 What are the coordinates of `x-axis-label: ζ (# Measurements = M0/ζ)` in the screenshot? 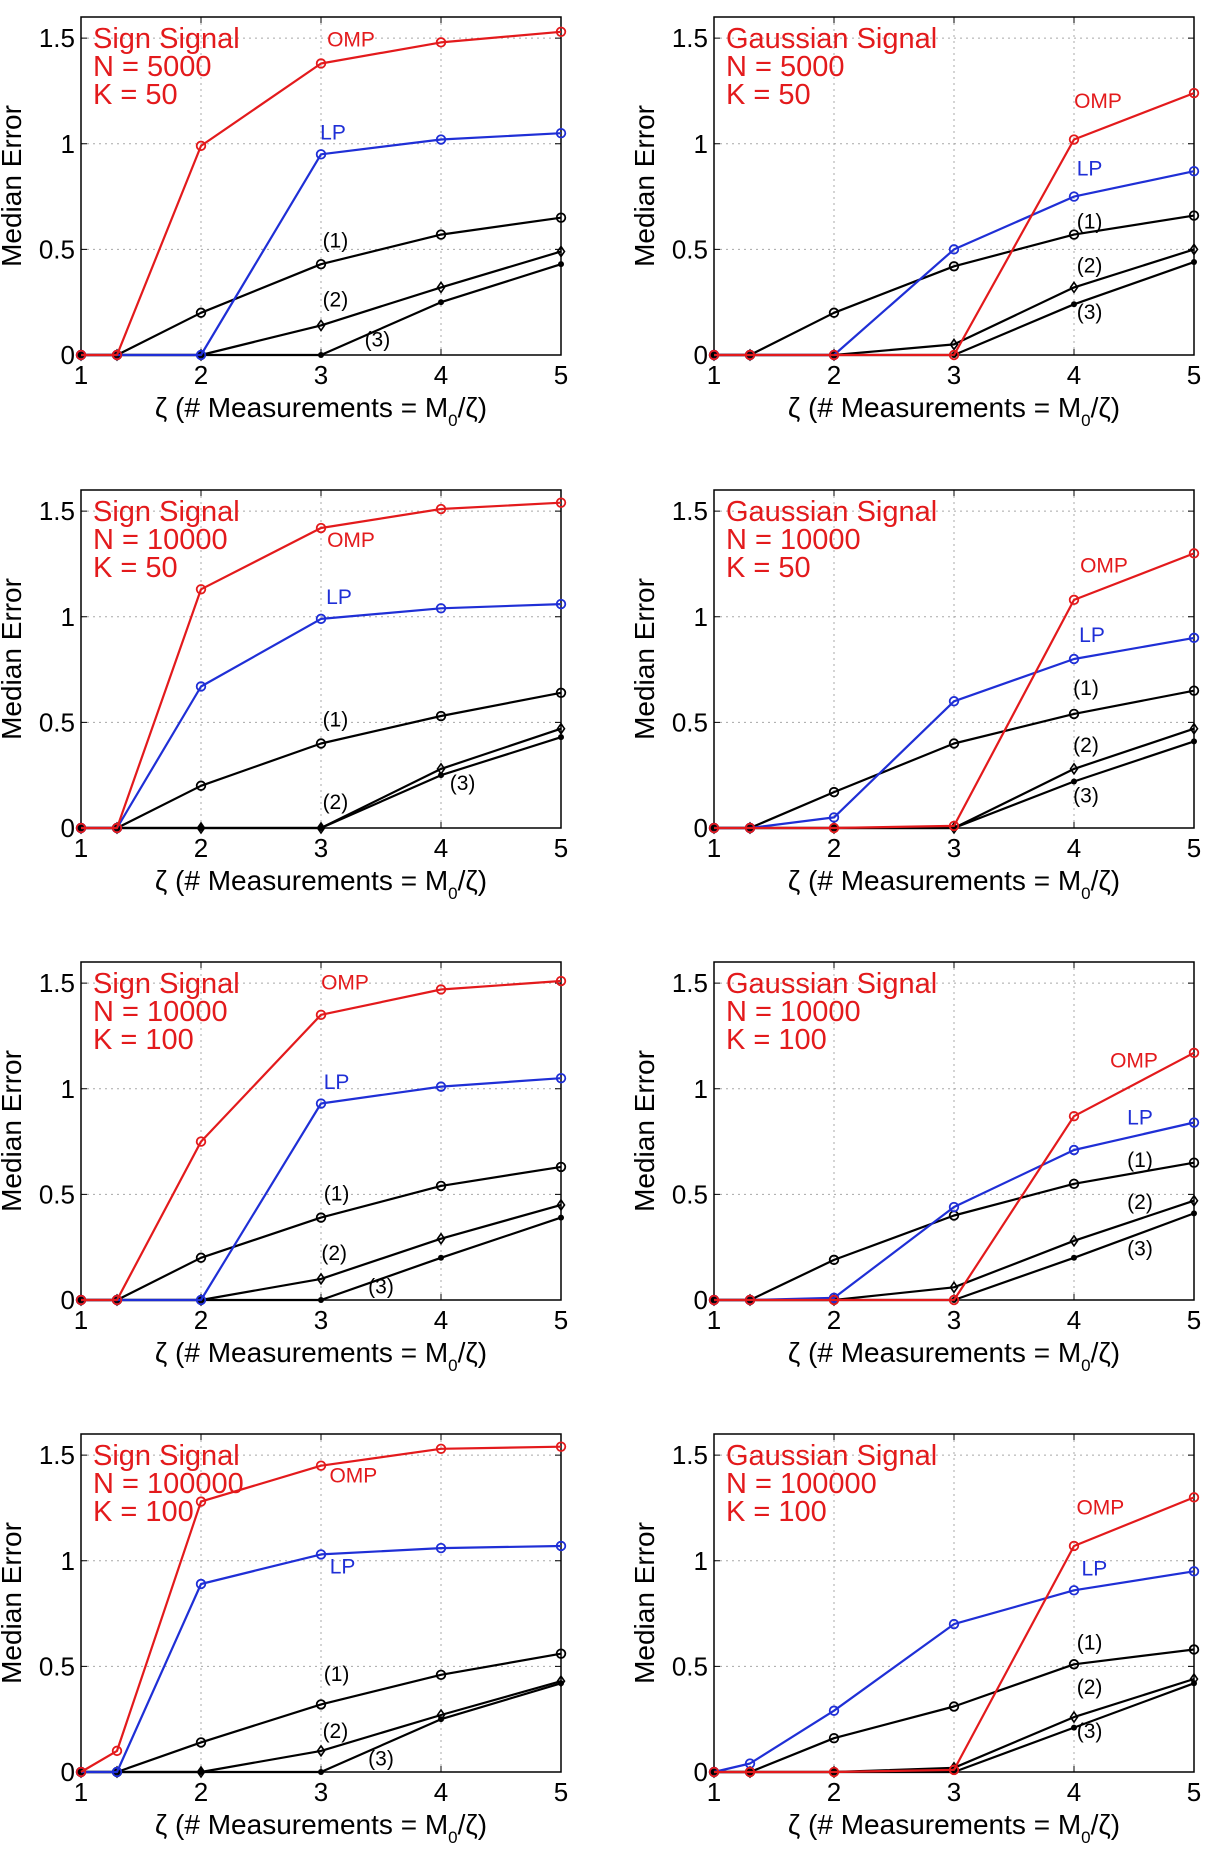 It's located at (321, 884).